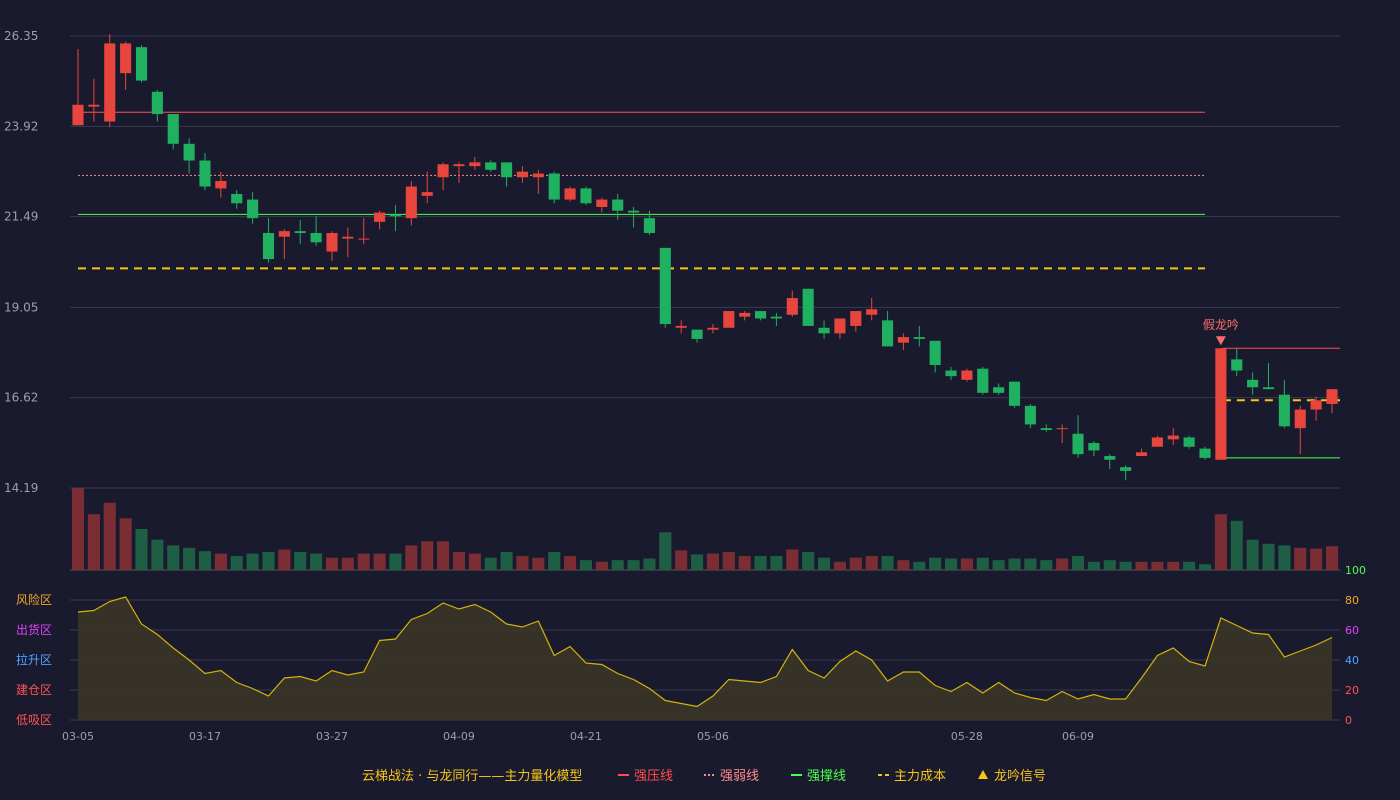 Image resolution: width=1400 pixels, height=800 pixels. I want to click on indicator-zone-label: 低吸区, so click(34, 720).